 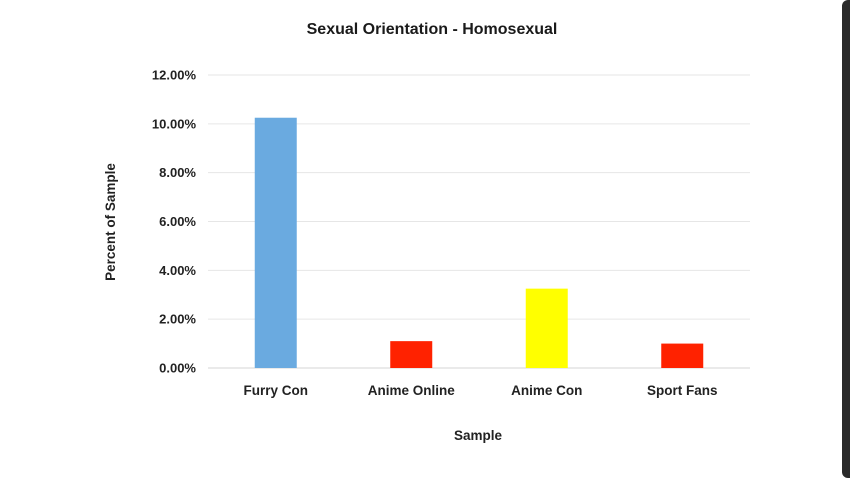 I want to click on y-tick-label: 0.00%, so click(x=177, y=368).